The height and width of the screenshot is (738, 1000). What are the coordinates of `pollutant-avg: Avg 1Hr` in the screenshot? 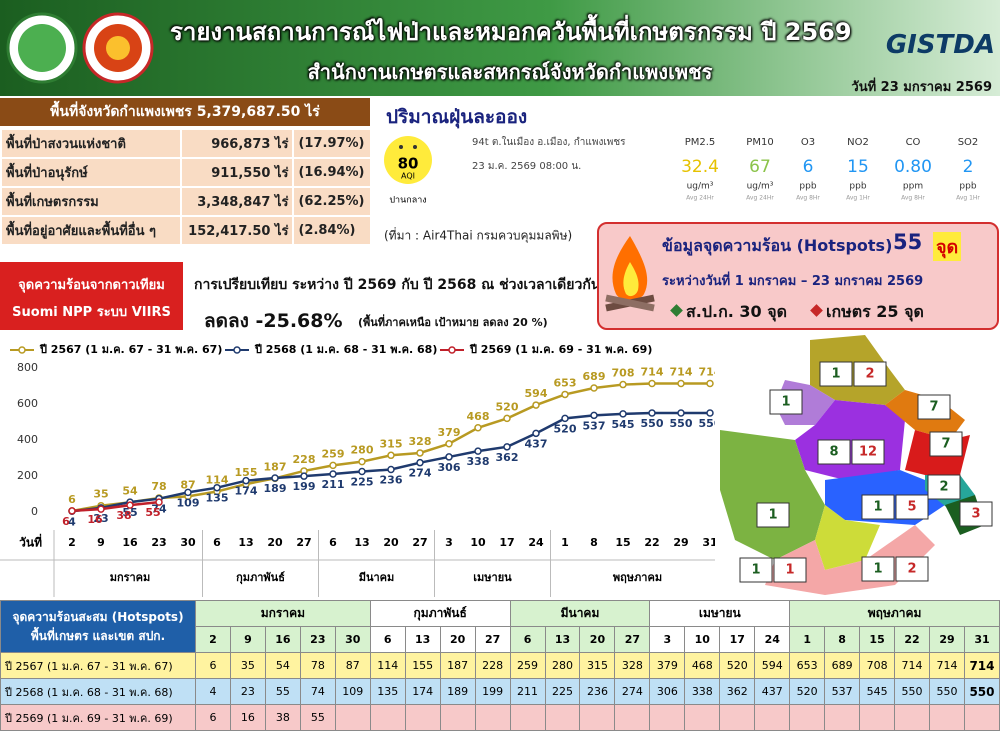 It's located at (858, 198).